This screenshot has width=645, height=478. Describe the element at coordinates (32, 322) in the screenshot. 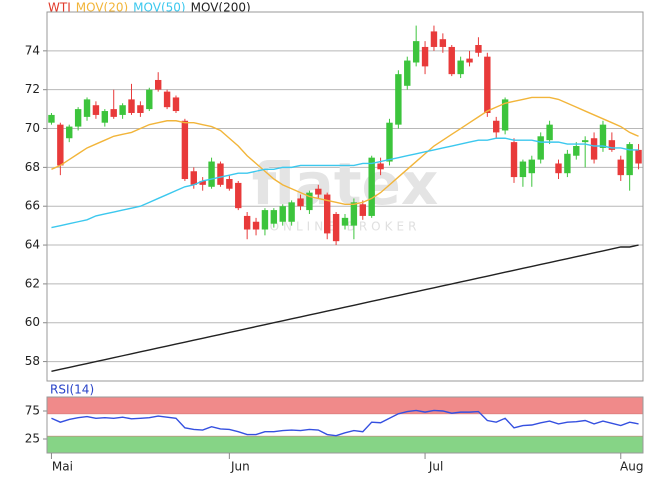

I see `y-tick-label: 60` at that location.